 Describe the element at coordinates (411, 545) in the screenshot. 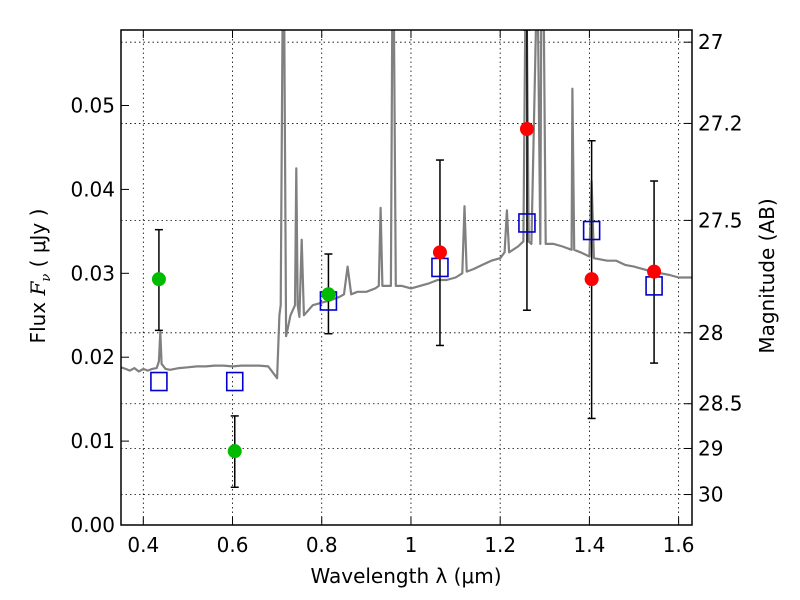

I see `x-tick-label: 1` at that location.